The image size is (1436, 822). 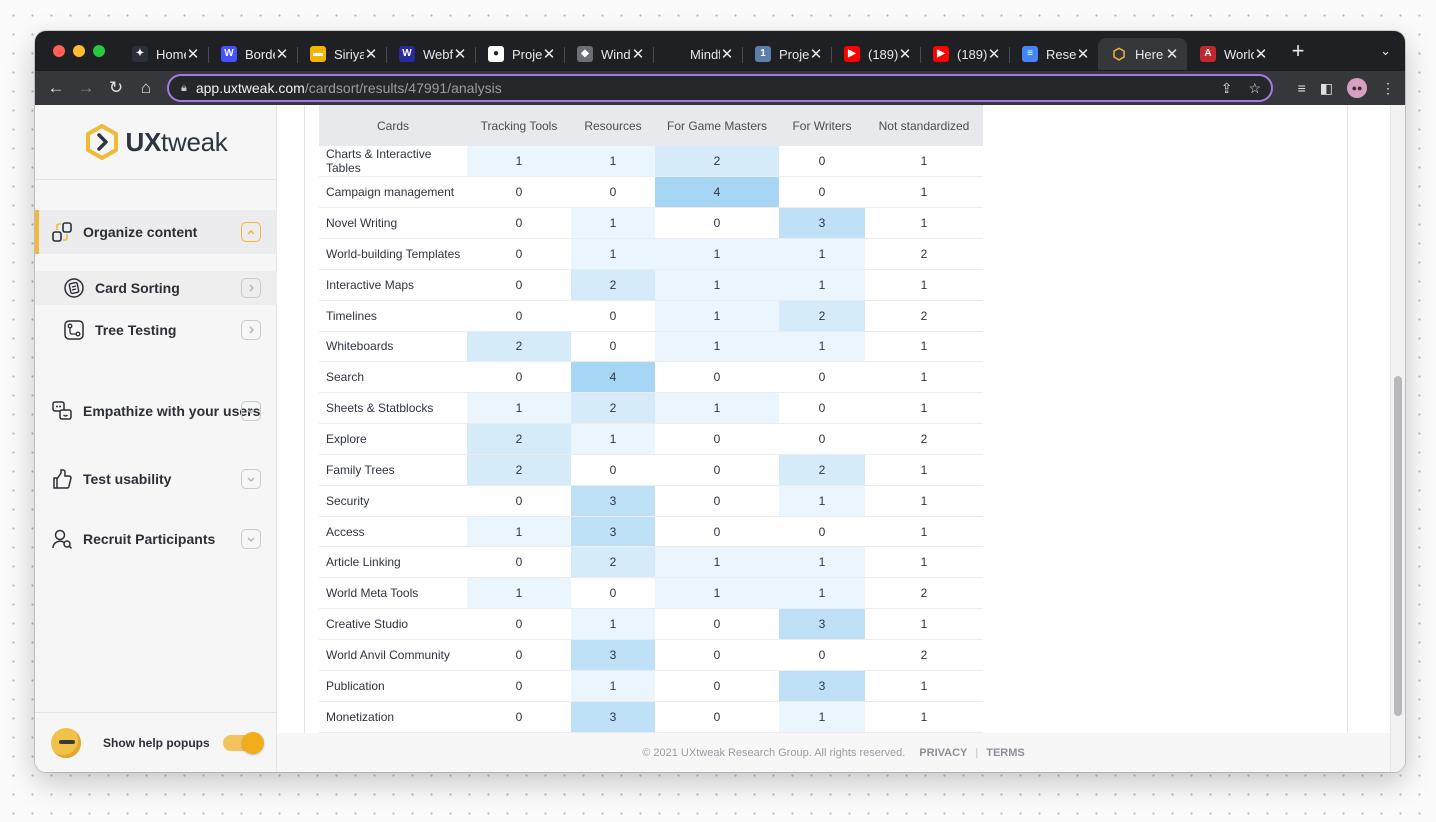 What do you see at coordinates (146, 87) in the screenshot?
I see `home-icon: ⌂` at bounding box center [146, 87].